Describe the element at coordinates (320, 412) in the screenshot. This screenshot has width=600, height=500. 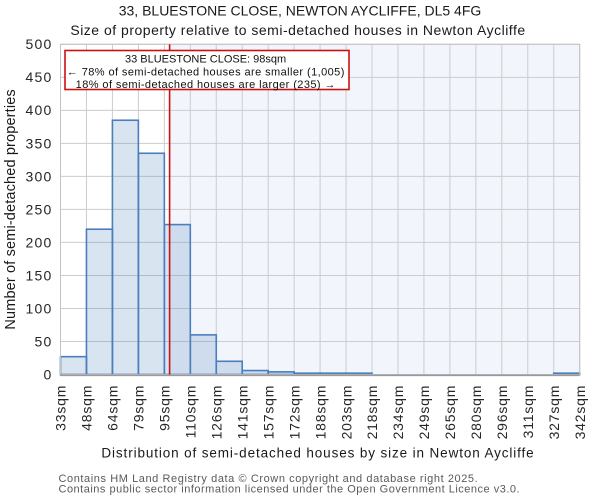
I see `svg-text: 188sqm` at that location.